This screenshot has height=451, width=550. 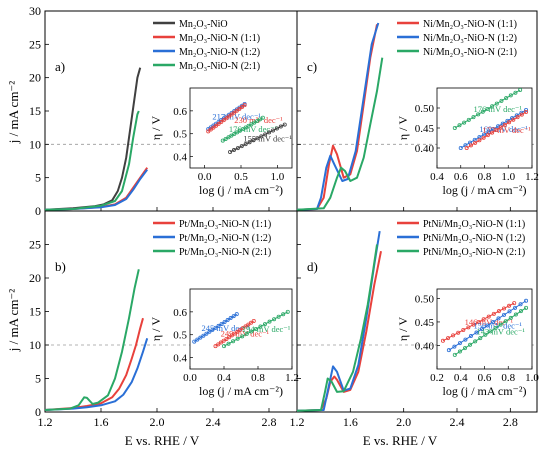 What do you see at coordinates (292, 378) in the screenshot?
I see `inset-x-tick-label-b: 1.2` at bounding box center [292, 378].